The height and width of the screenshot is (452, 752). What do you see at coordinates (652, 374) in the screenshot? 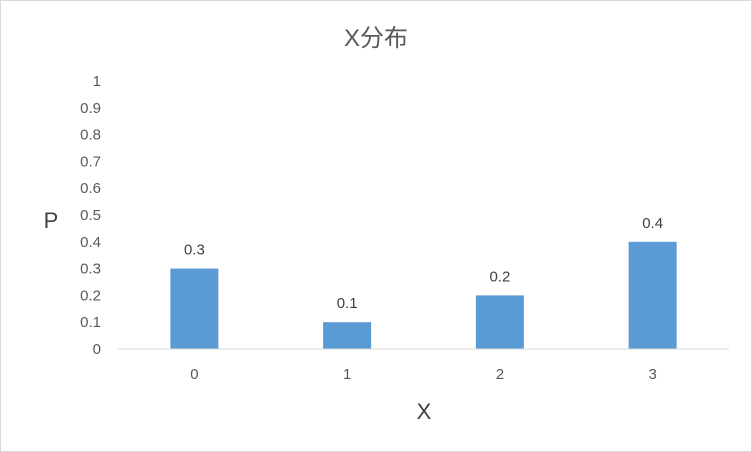
I see `x-tick-label: 3` at bounding box center [652, 374].